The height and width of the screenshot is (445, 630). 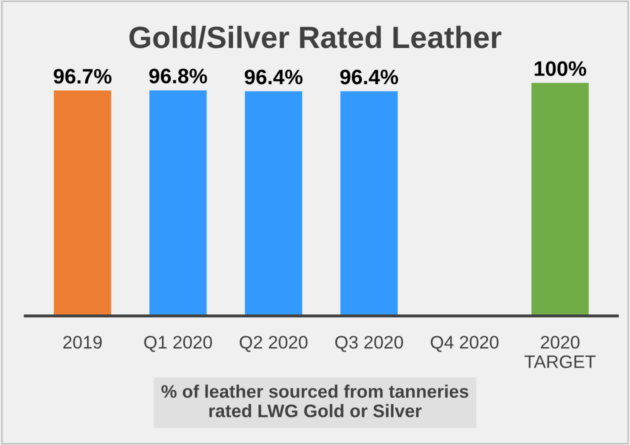 What do you see at coordinates (464, 344) in the screenshot?
I see `x-tick-label: Q4 2020` at bounding box center [464, 344].